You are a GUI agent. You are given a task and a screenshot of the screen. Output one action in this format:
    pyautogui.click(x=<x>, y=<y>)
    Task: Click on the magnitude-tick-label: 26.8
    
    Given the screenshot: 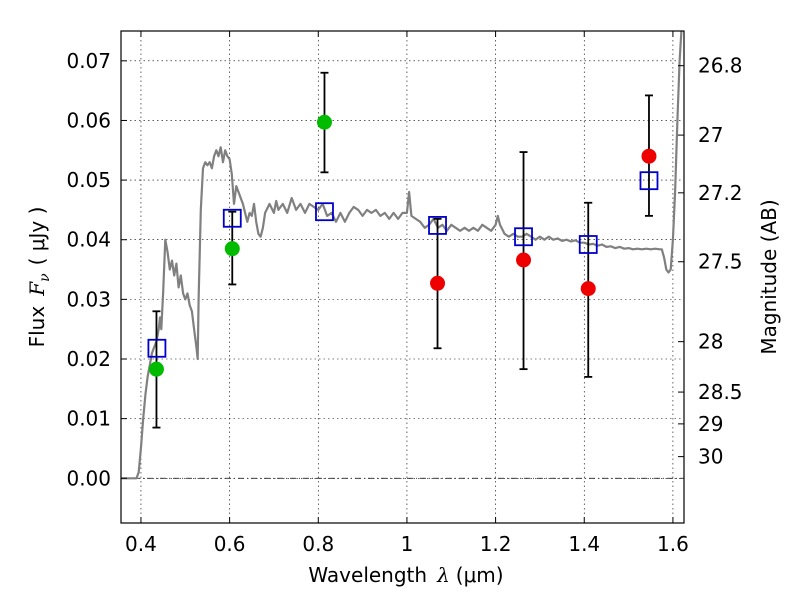 What is the action you would take?
    pyautogui.click(x=720, y=66)
    